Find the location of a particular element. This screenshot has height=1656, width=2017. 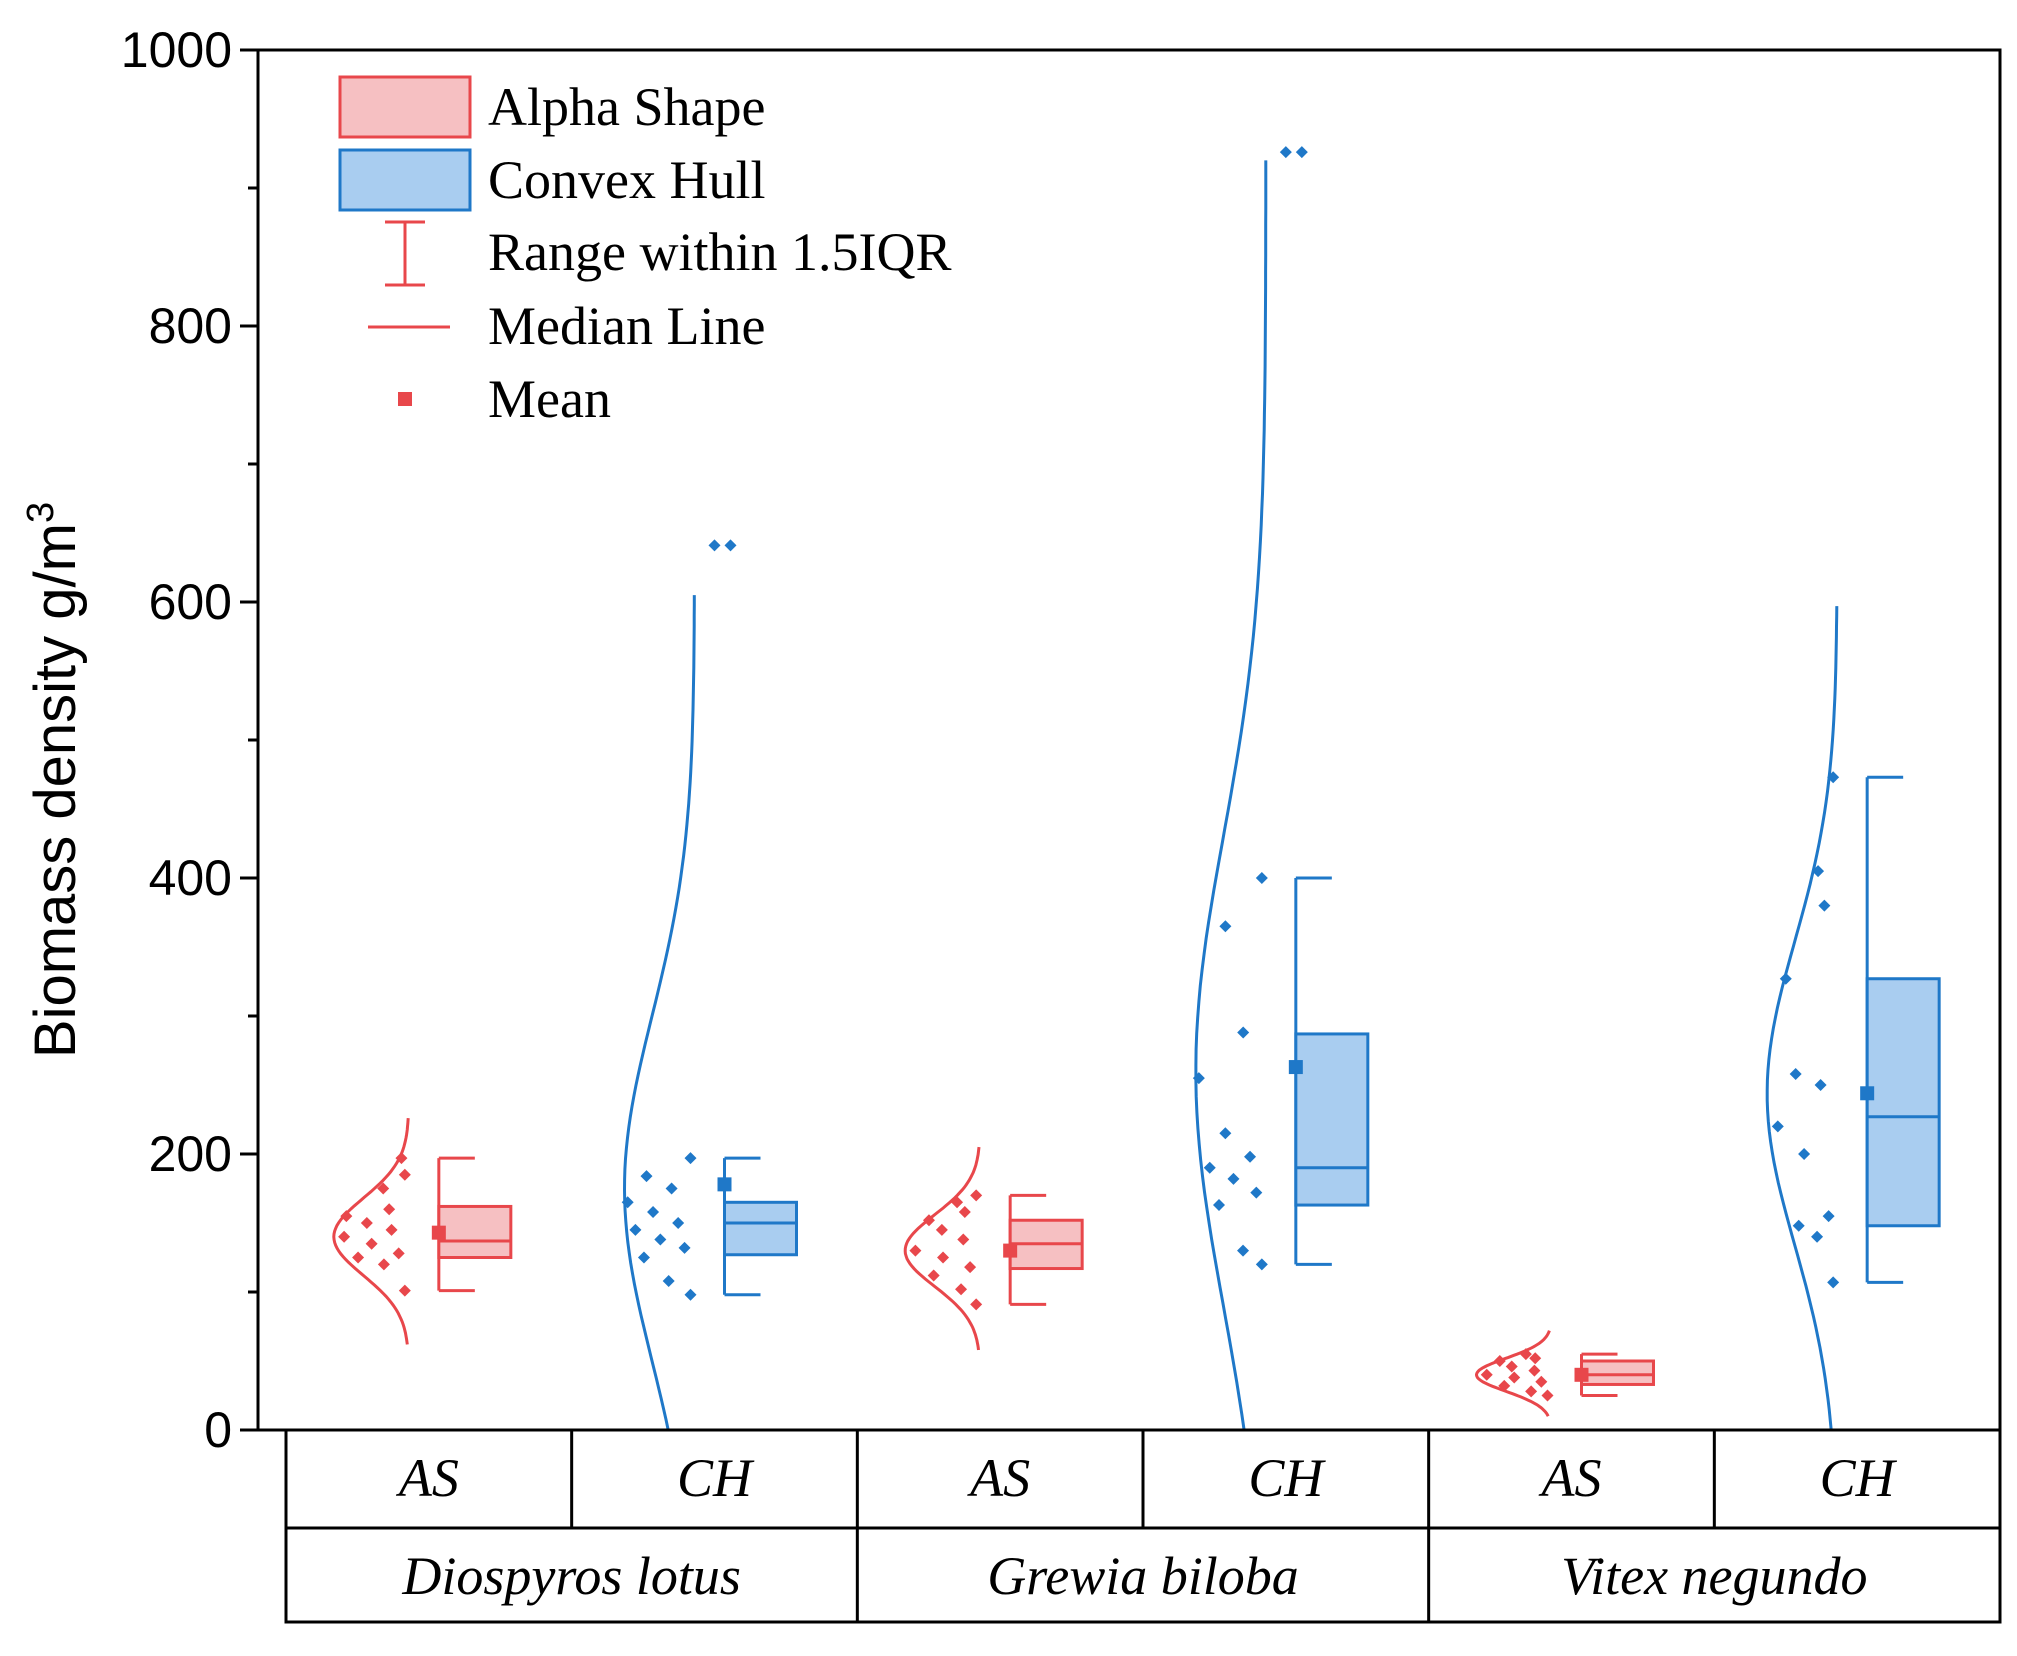

legend-swatch-alpha-shape is located at coordinates (405, 107).